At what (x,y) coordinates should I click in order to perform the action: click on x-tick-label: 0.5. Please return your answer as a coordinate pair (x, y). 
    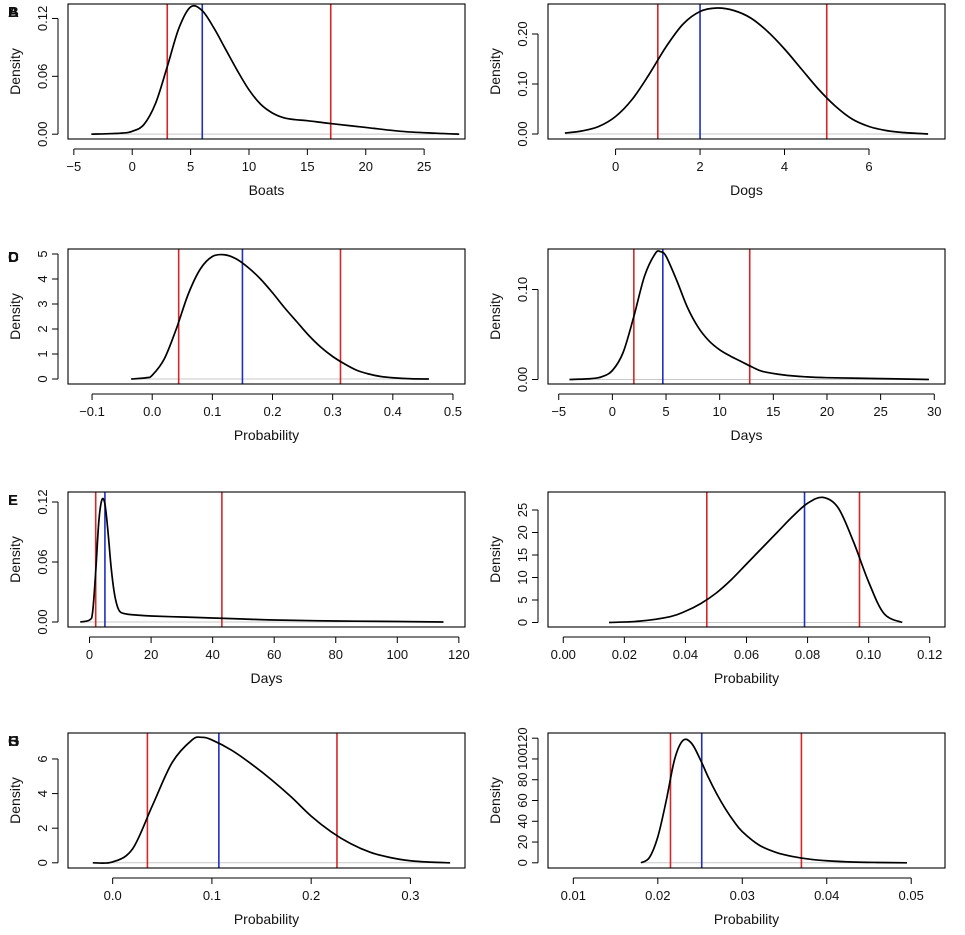
    Looking at the image, I should click on (453, 411).